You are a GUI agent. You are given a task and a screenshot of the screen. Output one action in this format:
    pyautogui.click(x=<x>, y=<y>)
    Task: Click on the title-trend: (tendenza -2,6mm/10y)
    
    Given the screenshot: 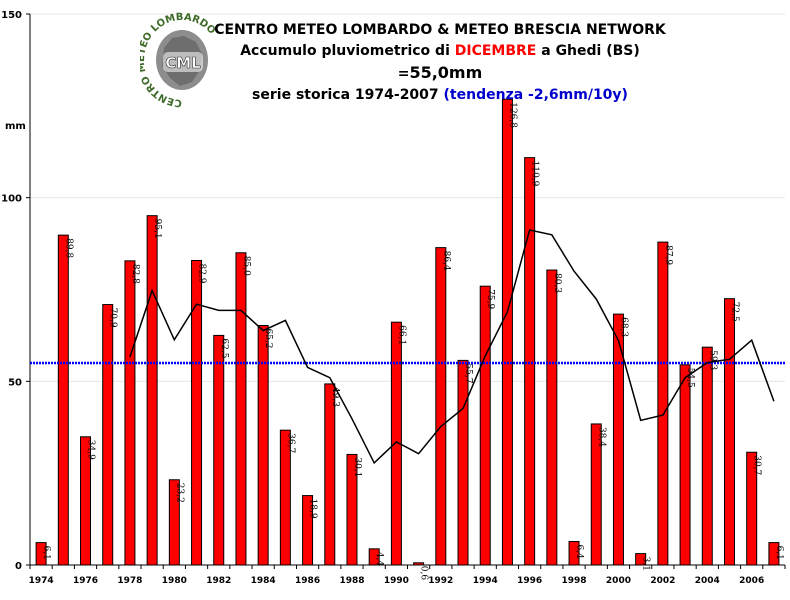 What is the action you would take?
    pyautogui.click(x=535, y=95)
    